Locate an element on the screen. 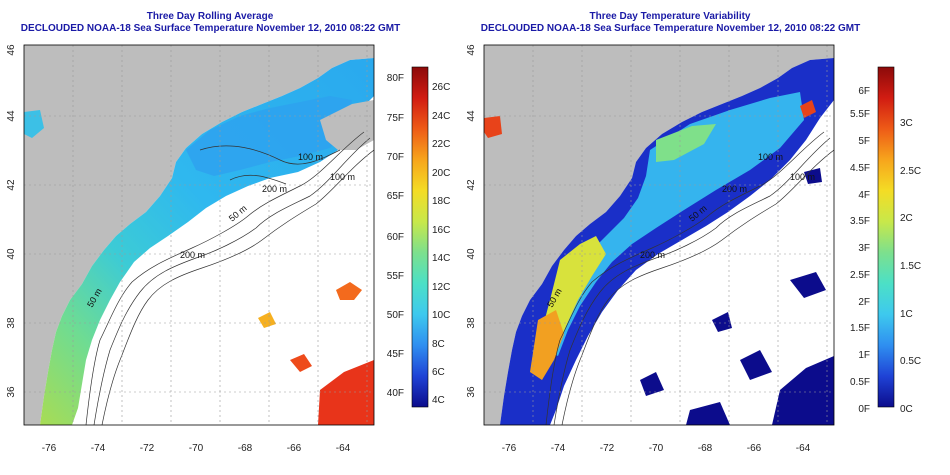  left-map-title: Three Day Rolling Average is located at coordinates (210, 16).